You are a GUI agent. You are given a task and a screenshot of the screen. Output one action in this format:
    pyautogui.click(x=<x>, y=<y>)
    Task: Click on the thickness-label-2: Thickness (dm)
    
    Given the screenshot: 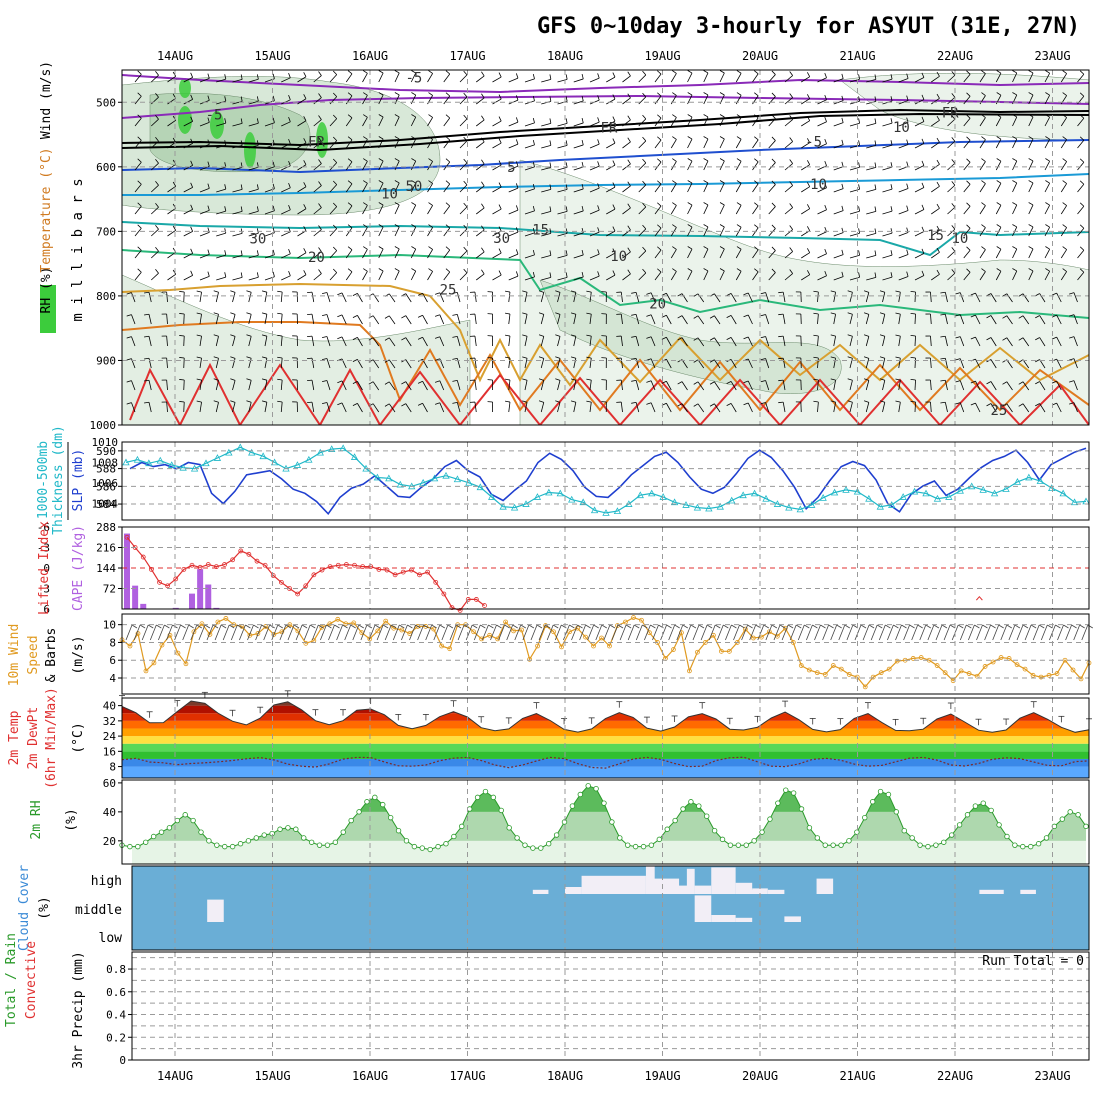 What is the action you would take?
    pyautogui.click(x=58, y=480)
    